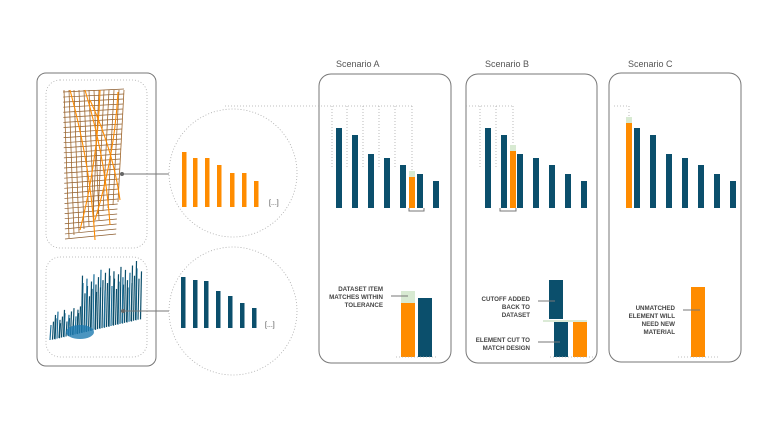 The width and height of the screenshot is (768, 430). Describe the element at coordinates (412, 192) in the screenshot. I see `scenario-a-design-bar` at that location.